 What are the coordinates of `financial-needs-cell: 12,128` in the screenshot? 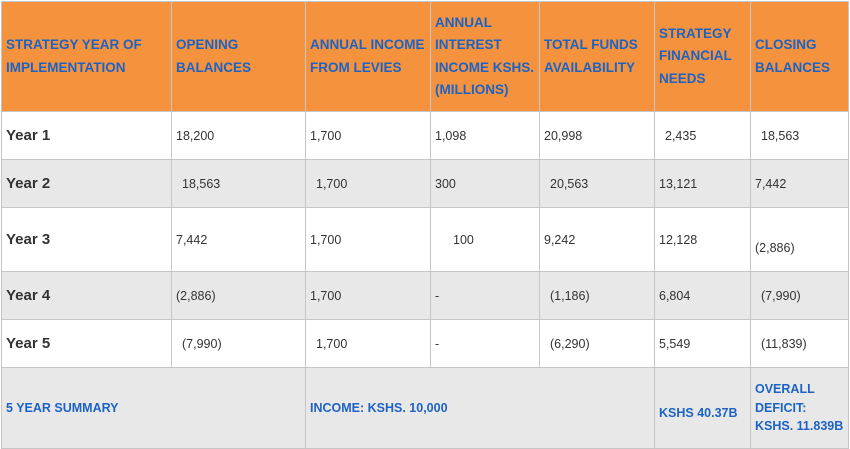 It's located at (702, 239).